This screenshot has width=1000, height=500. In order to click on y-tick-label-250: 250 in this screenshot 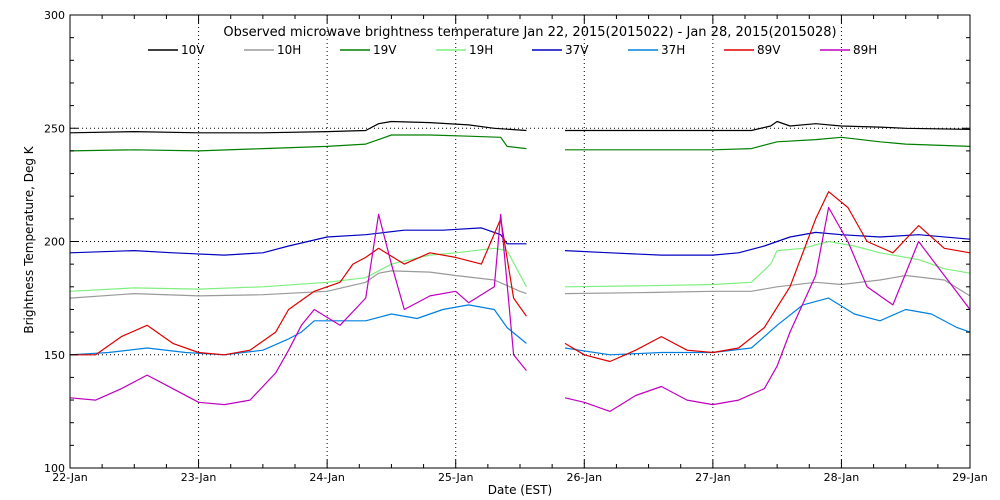, I will do `click(54, 128)`.